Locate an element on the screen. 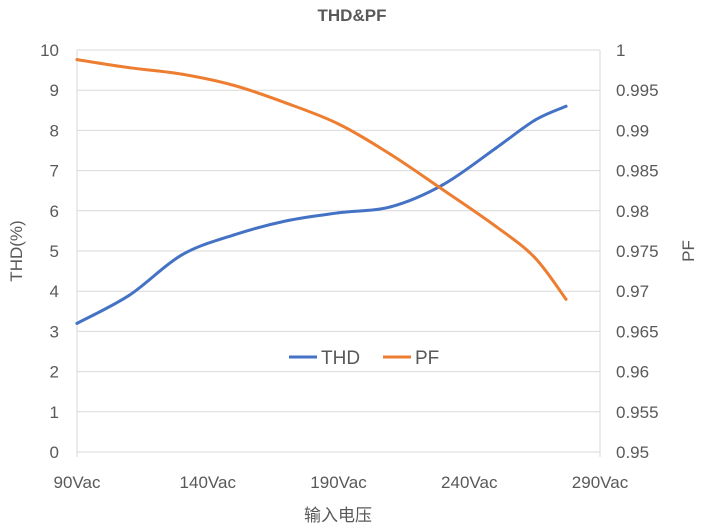 Image resolution: width=703 pixels, height=530 pixels. x-tick-label: 290Vac is located at coordinates (600, 482).